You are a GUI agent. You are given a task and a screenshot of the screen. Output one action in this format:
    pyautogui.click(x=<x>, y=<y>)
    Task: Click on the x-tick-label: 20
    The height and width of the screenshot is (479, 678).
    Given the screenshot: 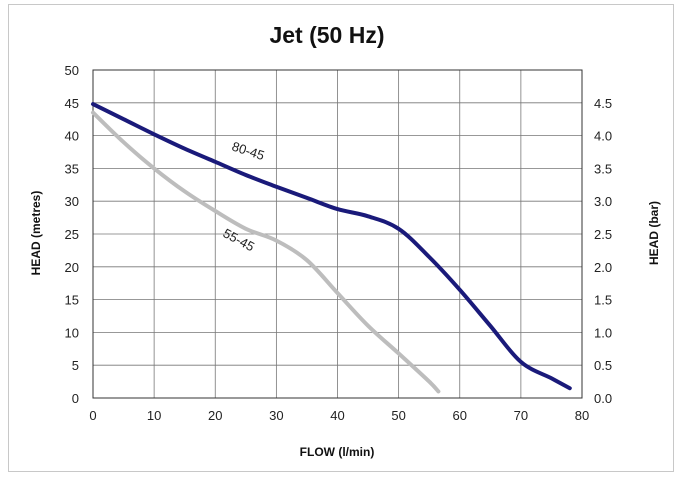 What is the action you would take?
    pyautogui.click(x=215, y=415)
    